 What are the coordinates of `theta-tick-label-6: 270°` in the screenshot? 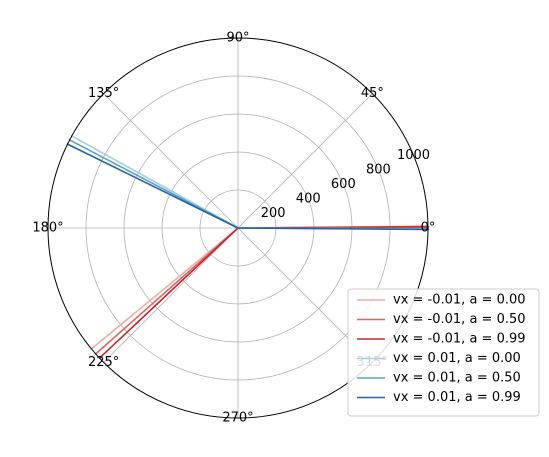 It's located at (237, 418).